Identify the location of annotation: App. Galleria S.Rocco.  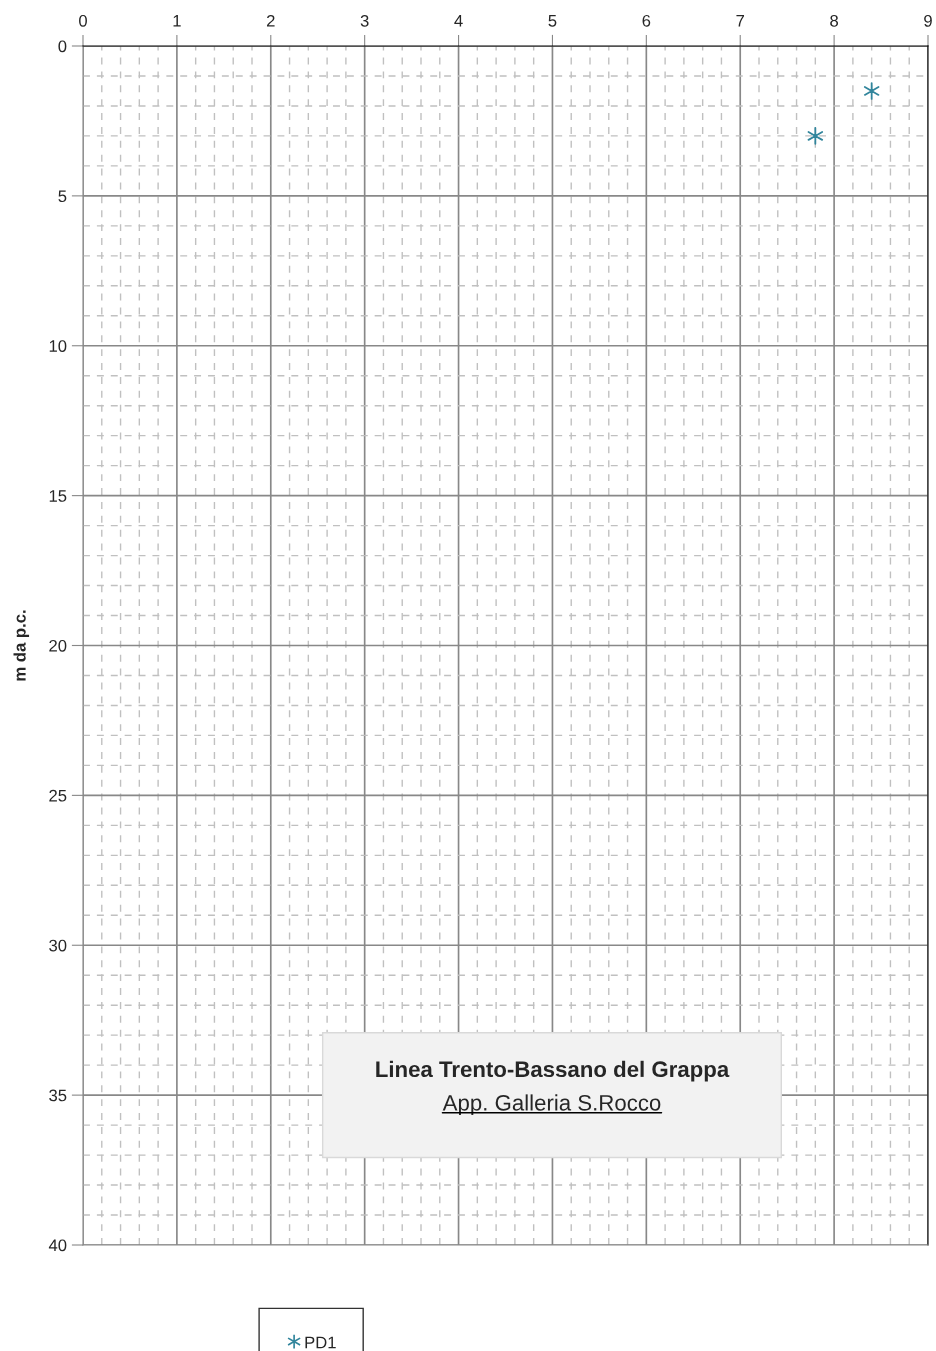
(551, 1105).